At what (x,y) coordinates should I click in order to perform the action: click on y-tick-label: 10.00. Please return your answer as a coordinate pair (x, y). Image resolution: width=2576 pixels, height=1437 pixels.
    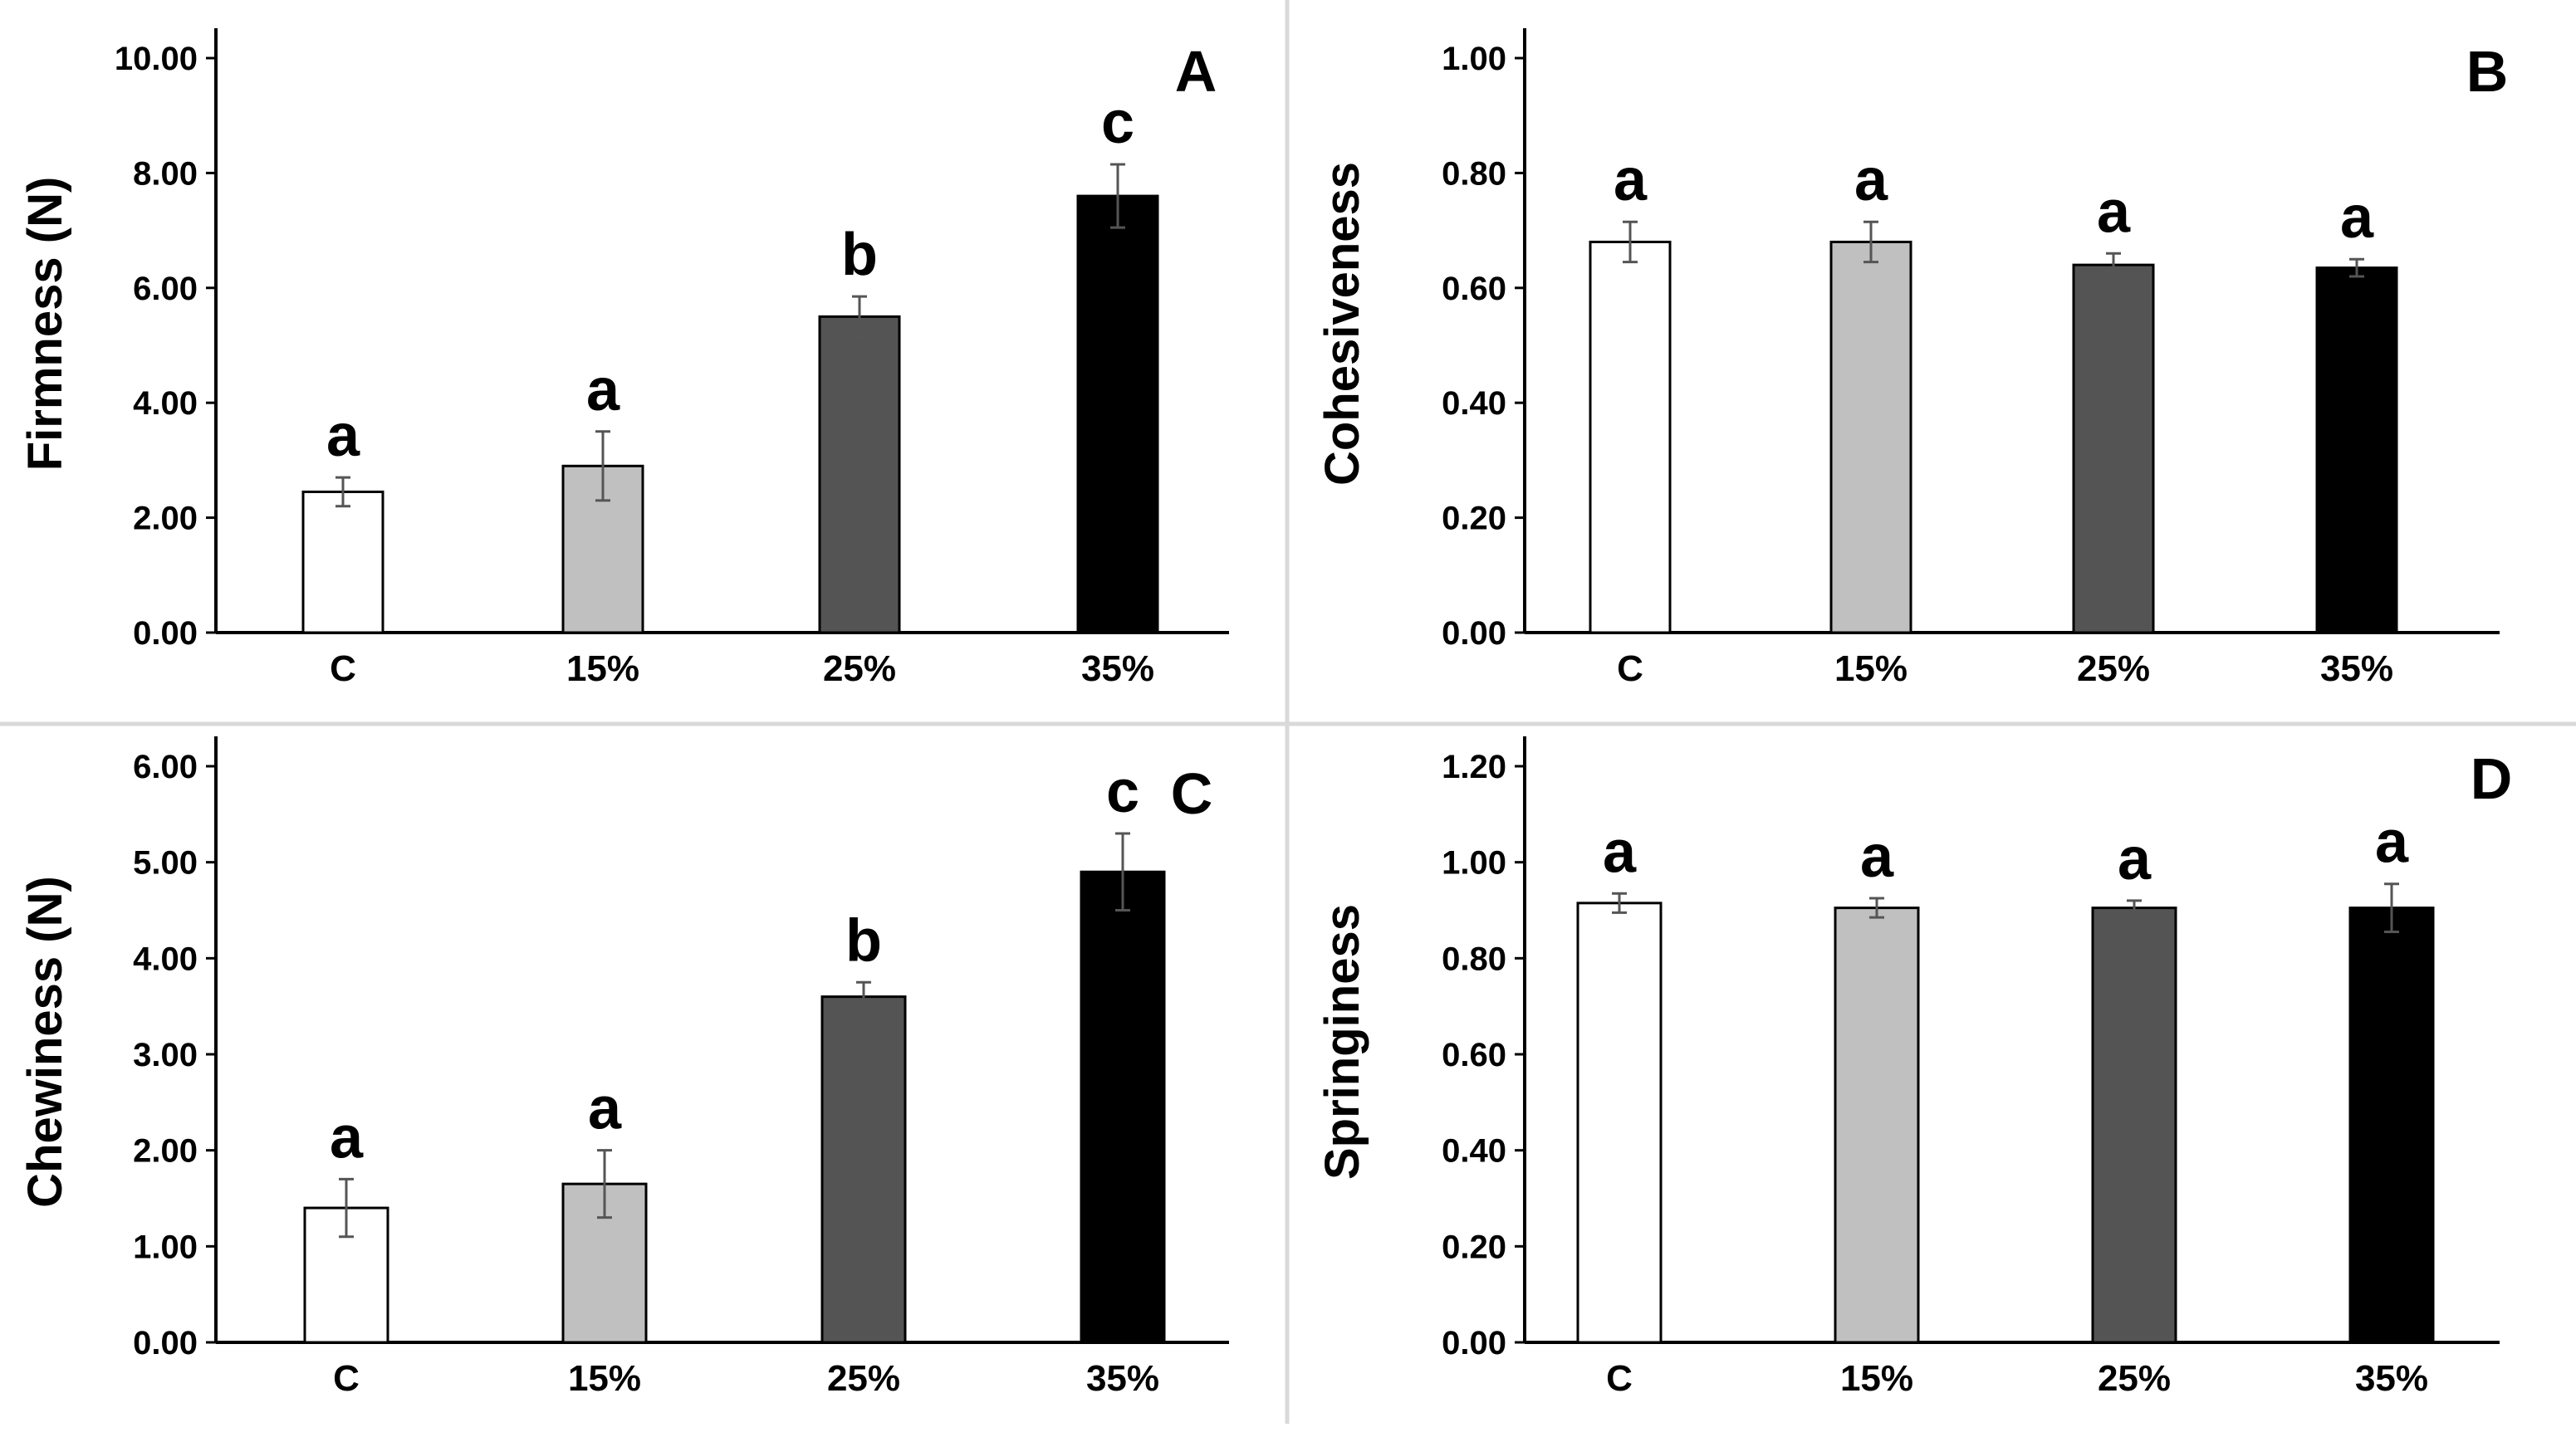
    Looking at the image, I should click on (157, 59).